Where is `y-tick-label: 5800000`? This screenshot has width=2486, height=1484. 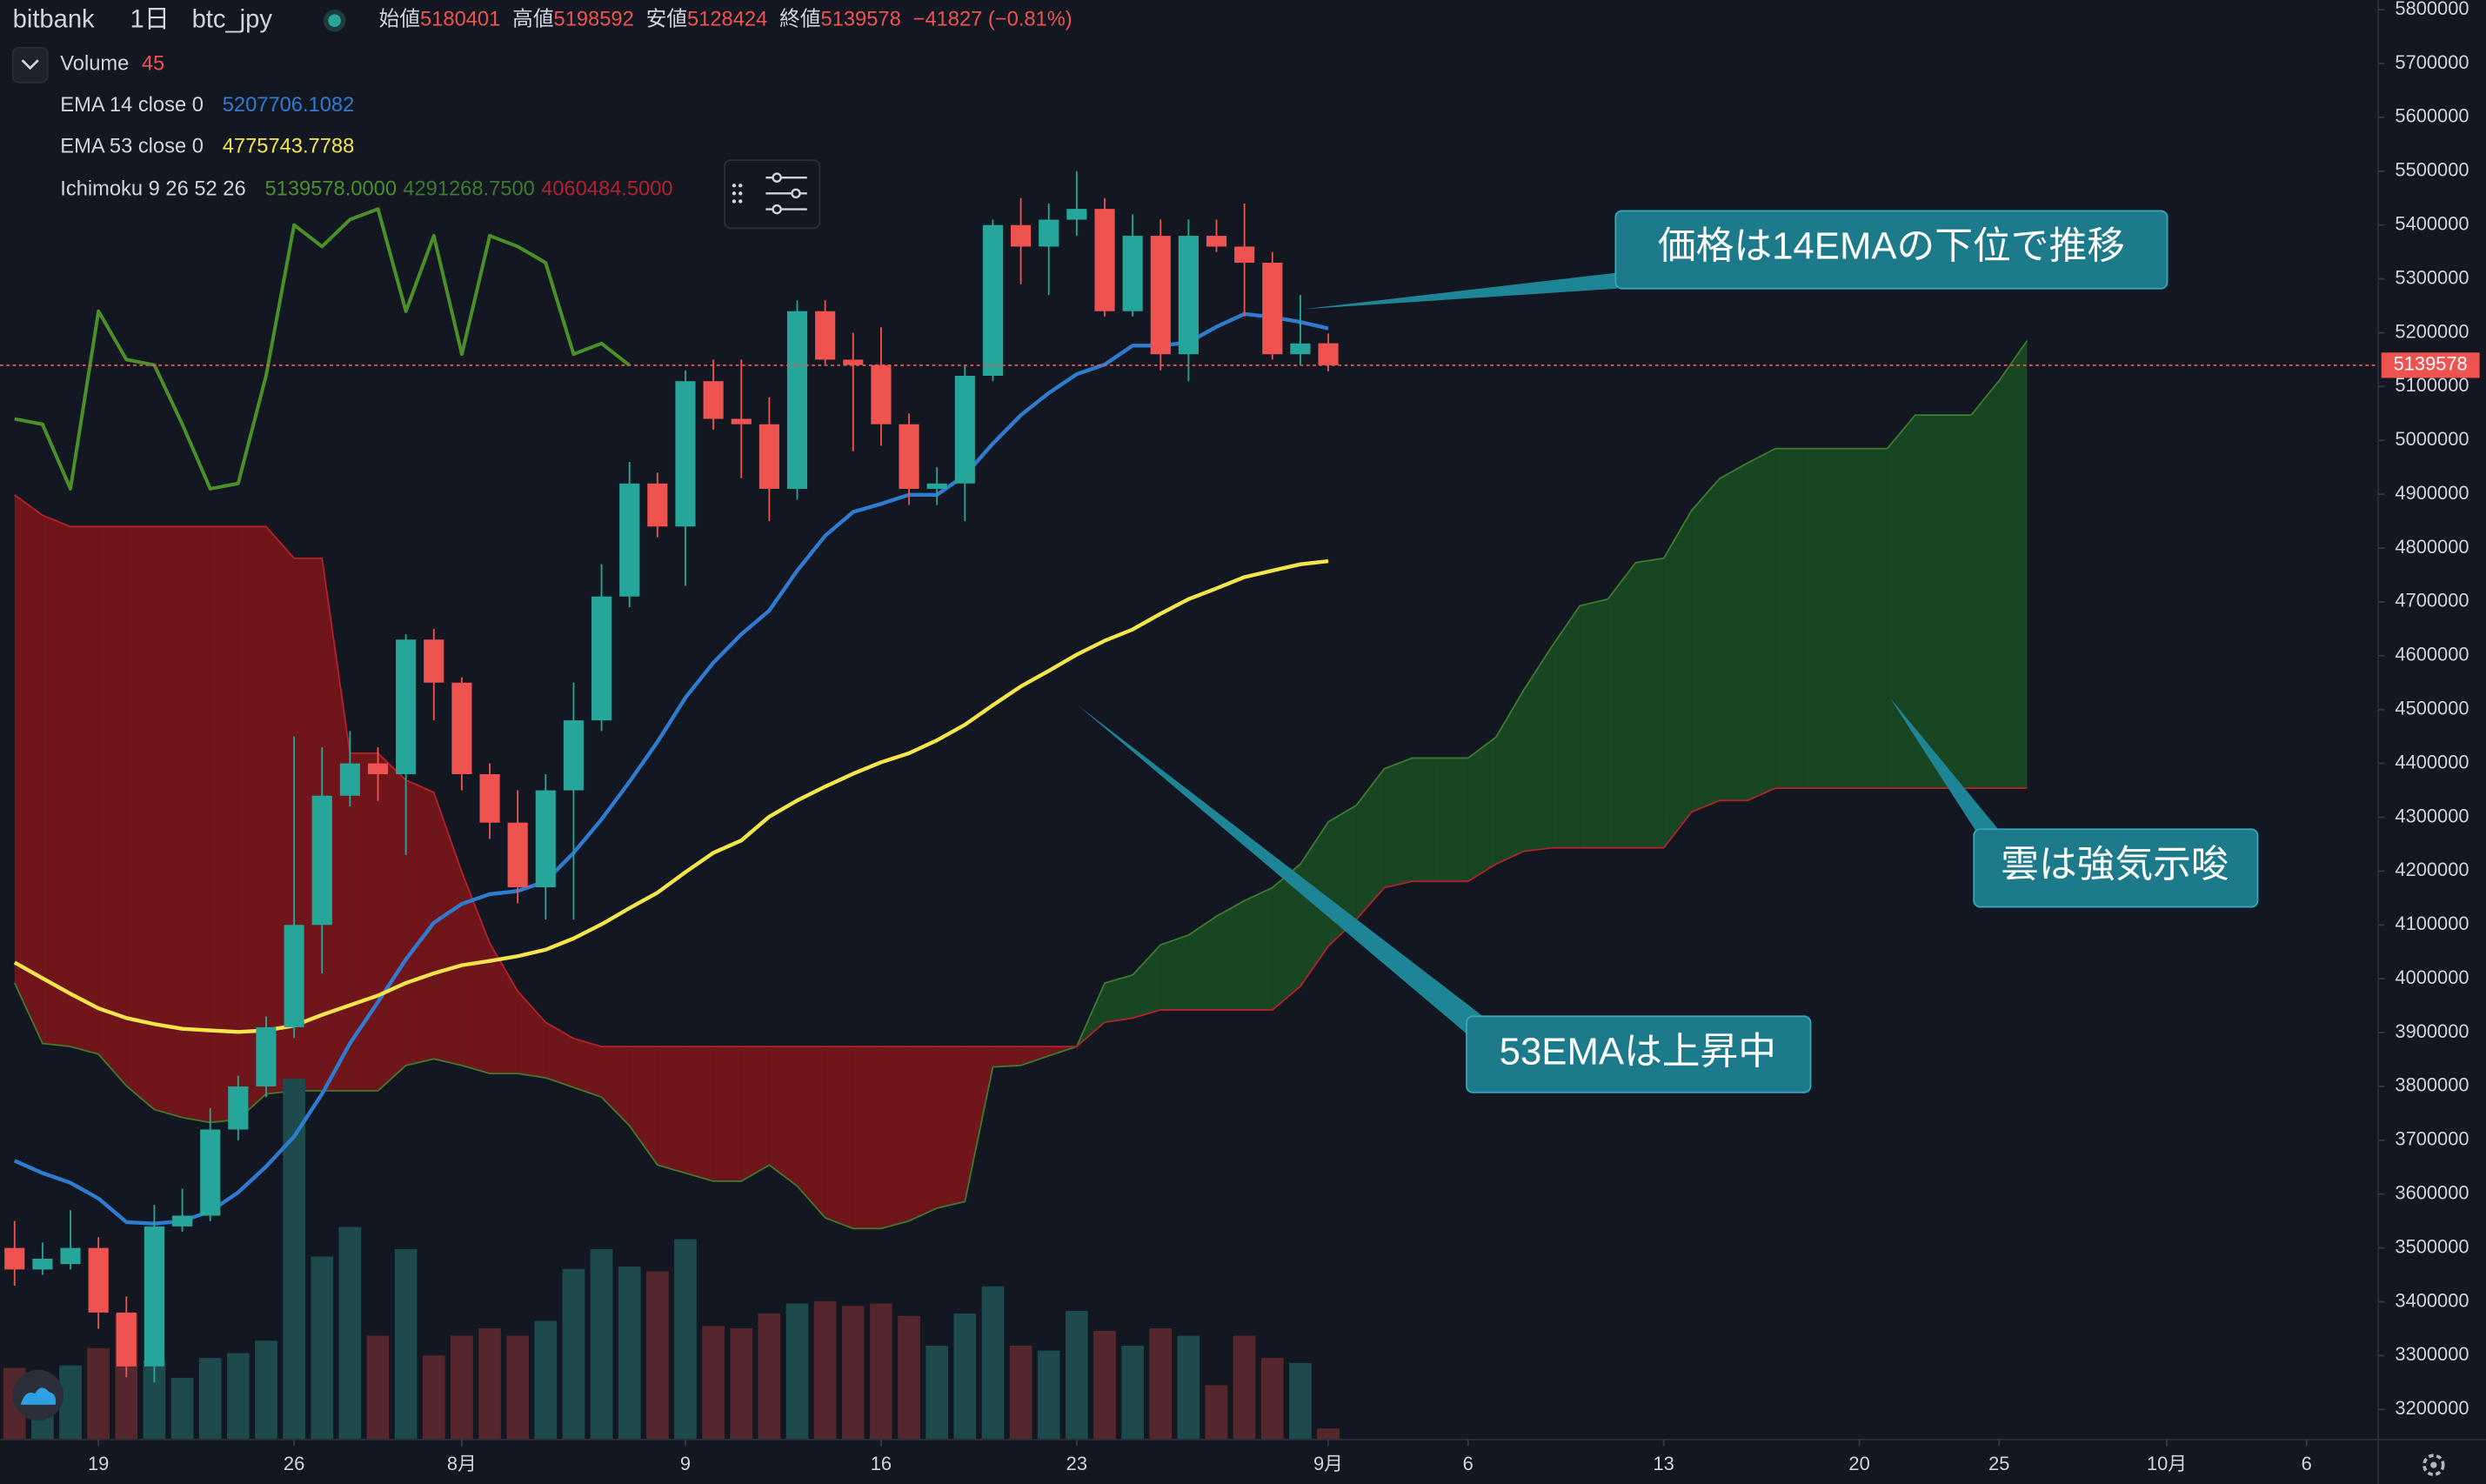 y-tick-label: 5800000 is located at coordinates (2432, 9).